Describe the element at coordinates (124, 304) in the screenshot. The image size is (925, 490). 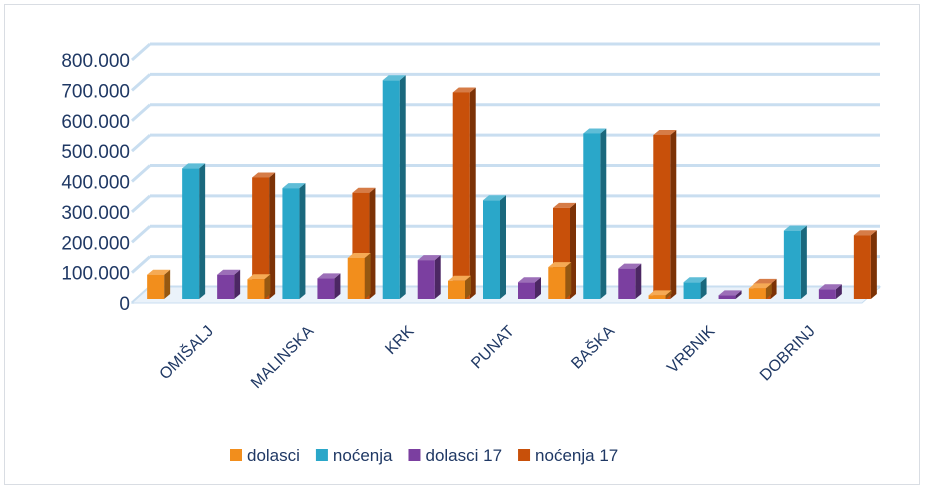
I see `y-tick-label: 0` at that location.